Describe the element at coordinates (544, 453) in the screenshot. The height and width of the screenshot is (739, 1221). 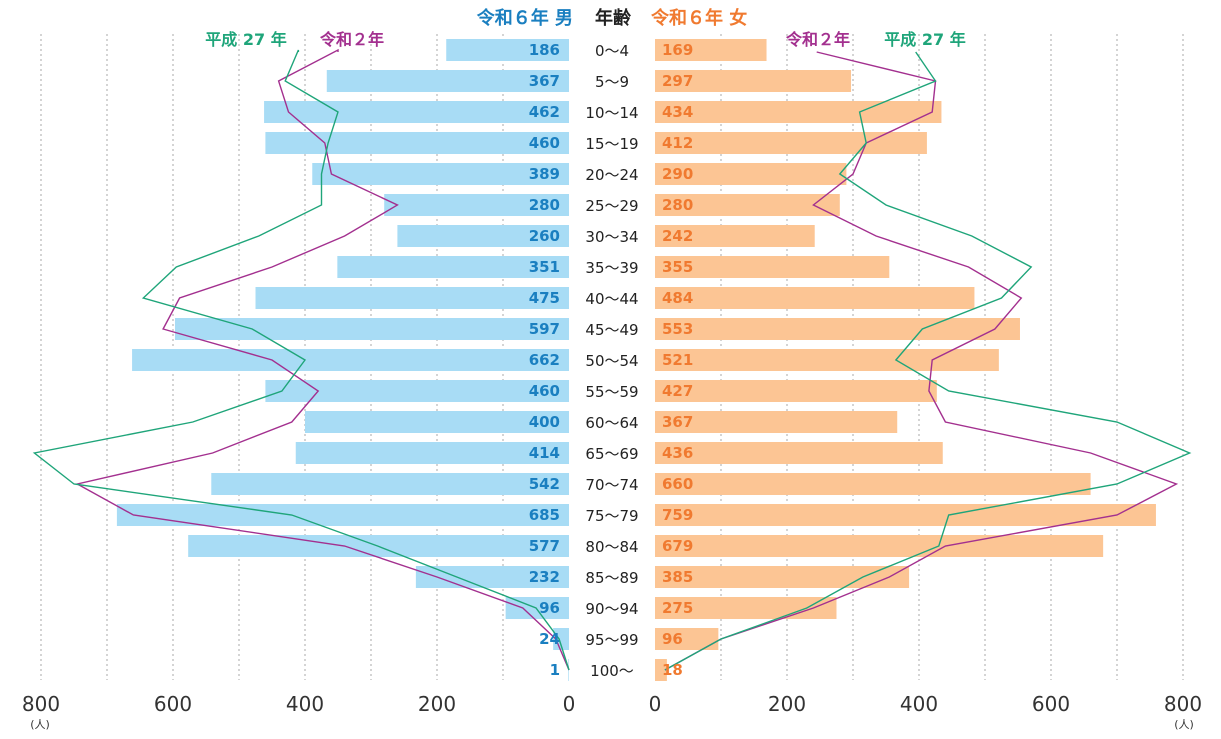
I see `male-value-label: 414` at that location.